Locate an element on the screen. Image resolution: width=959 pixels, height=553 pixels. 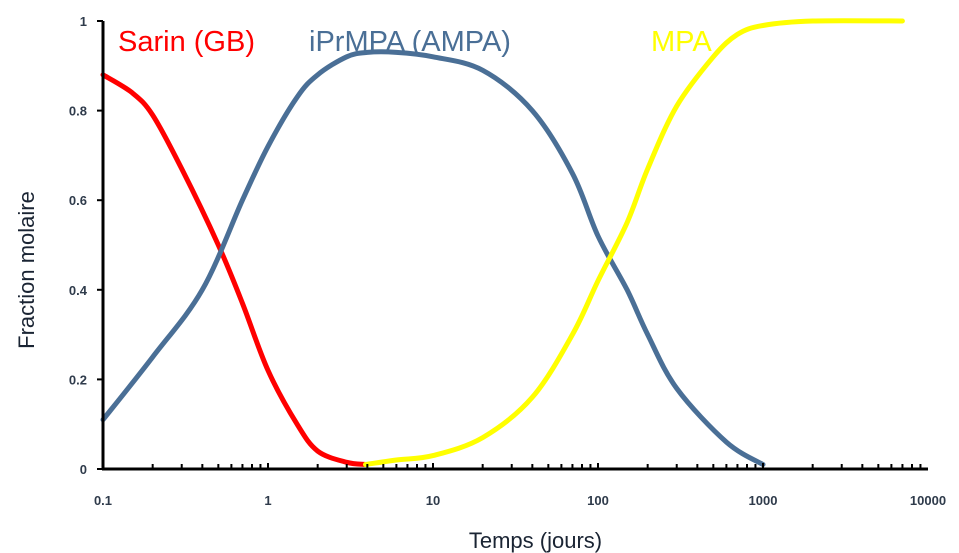
x-tick-label: 1000 is located at coordinates (763, 500).